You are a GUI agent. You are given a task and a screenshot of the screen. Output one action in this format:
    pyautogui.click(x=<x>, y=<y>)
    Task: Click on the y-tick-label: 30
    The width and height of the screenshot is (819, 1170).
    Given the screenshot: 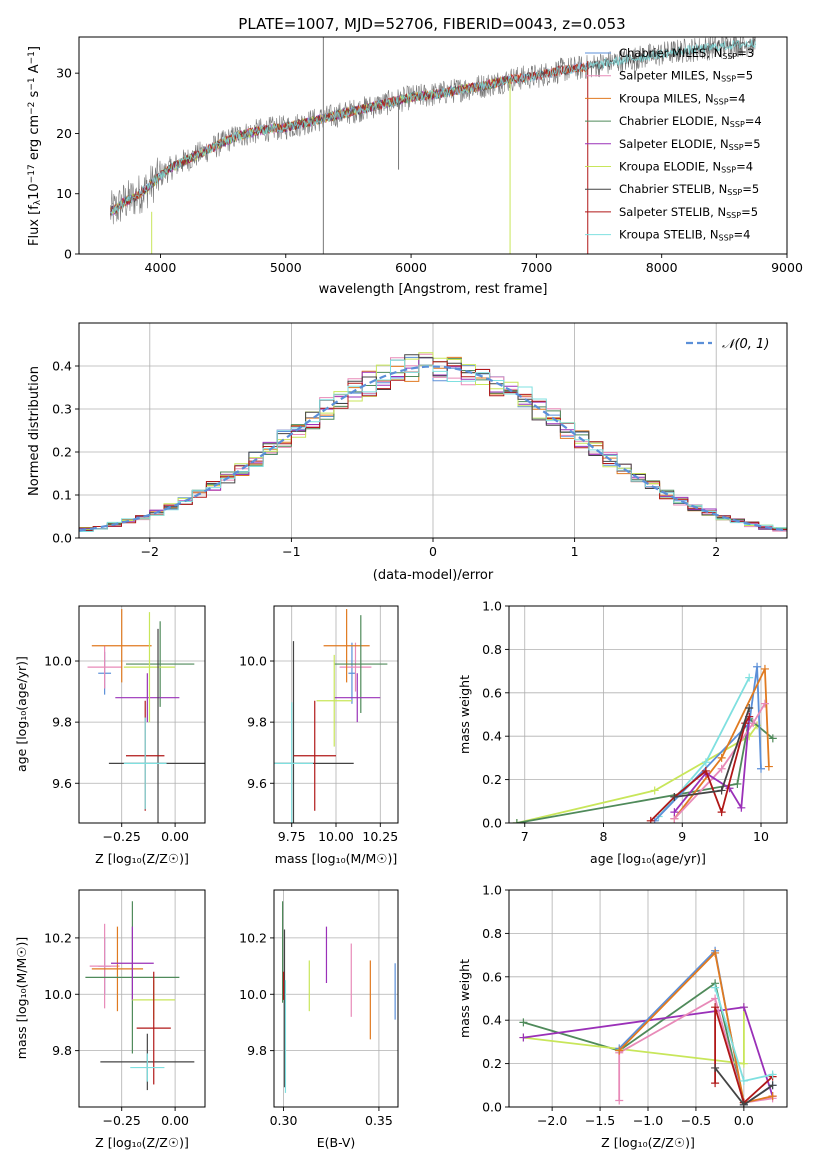 What is the action you would take?
    pyautogui.click(x=64, y=73)
    